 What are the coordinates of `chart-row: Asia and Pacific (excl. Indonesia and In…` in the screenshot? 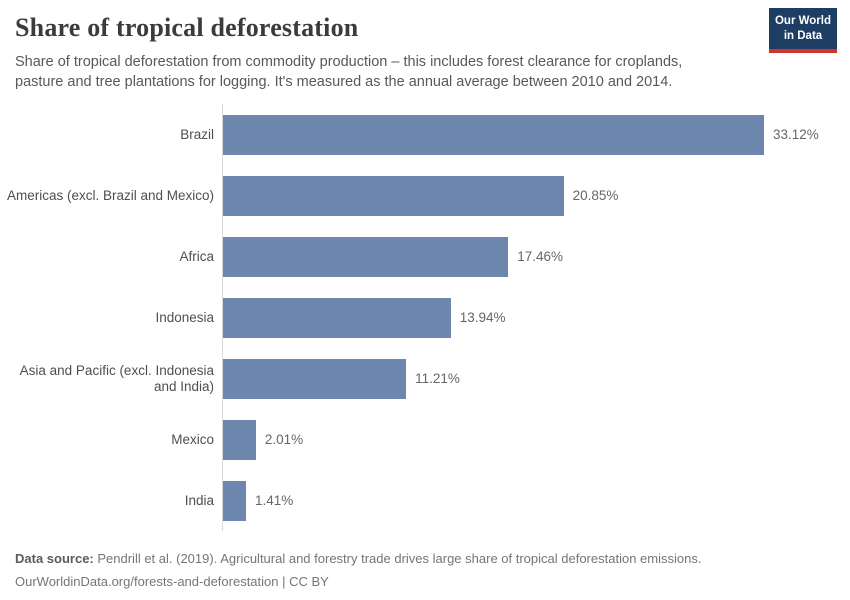 It's located at (425, 379).